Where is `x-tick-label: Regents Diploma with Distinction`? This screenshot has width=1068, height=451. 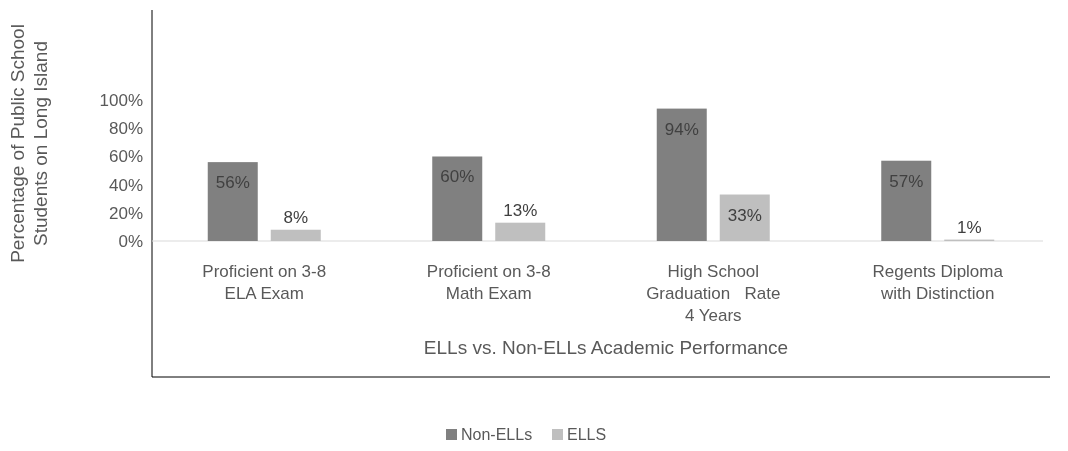
x-tick-label: Regents Diploma with Distinction is located at coordinates (938, 282).